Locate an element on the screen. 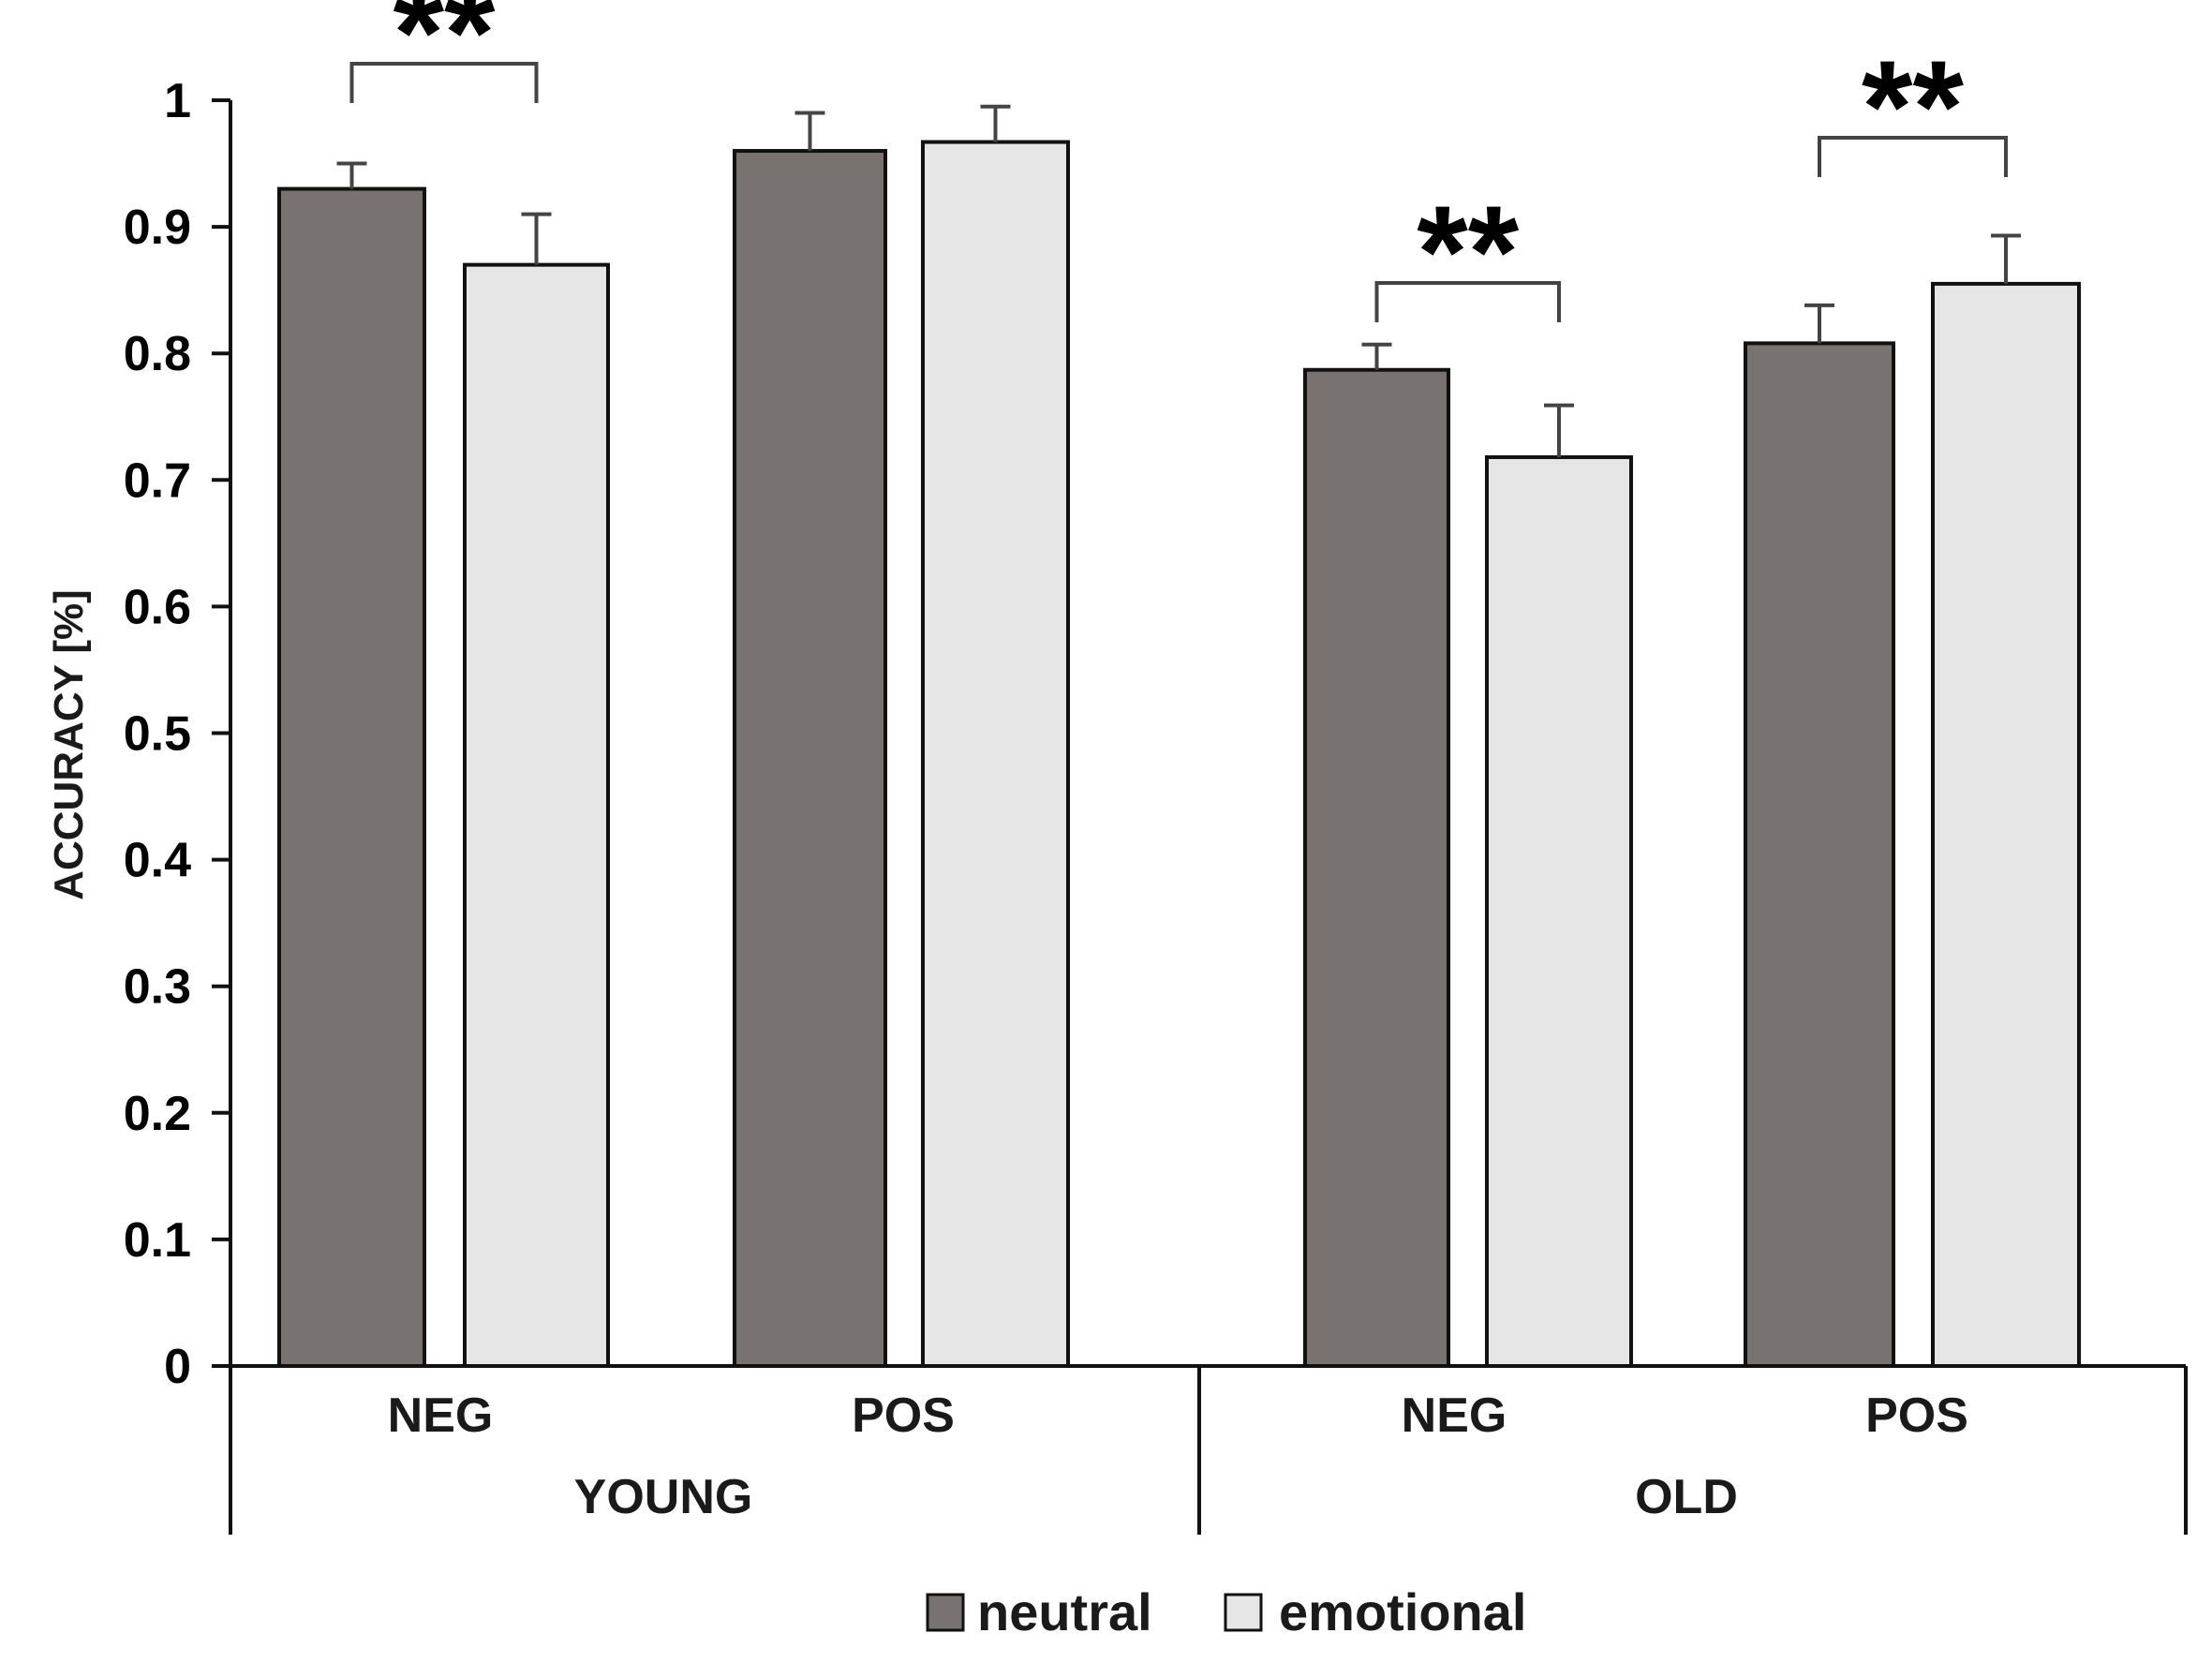 The image size is (2212, 1663). bar-old-pos-emotional is located at coordinates (2006, 824).